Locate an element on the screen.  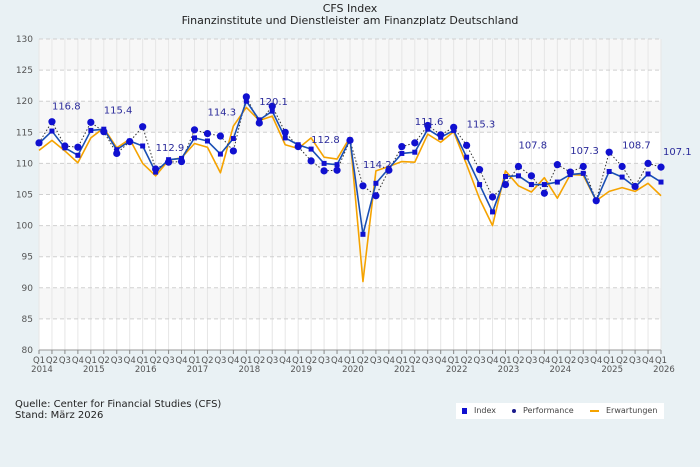
data-label: 112.8 is located at coordinates (325, 140).